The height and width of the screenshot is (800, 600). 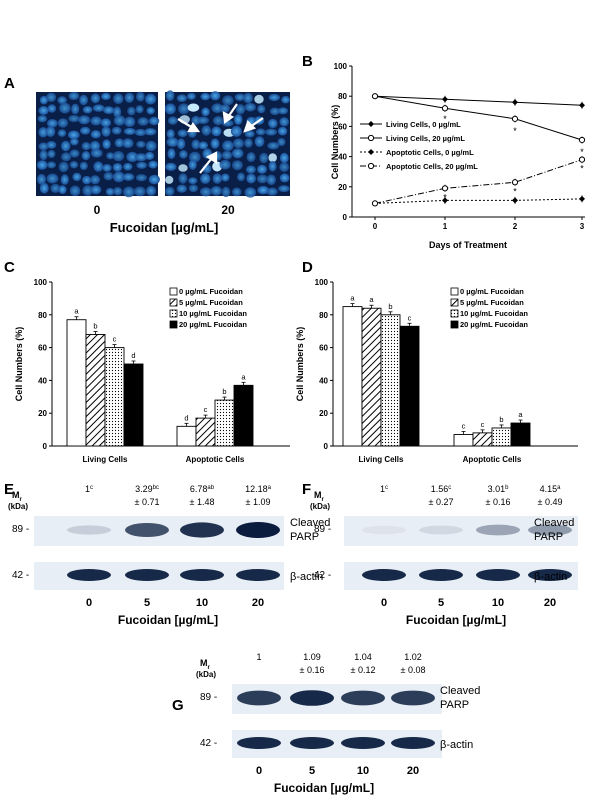 I want to click on category-label: Apoptotic Cells, so click(x=215, y=459).